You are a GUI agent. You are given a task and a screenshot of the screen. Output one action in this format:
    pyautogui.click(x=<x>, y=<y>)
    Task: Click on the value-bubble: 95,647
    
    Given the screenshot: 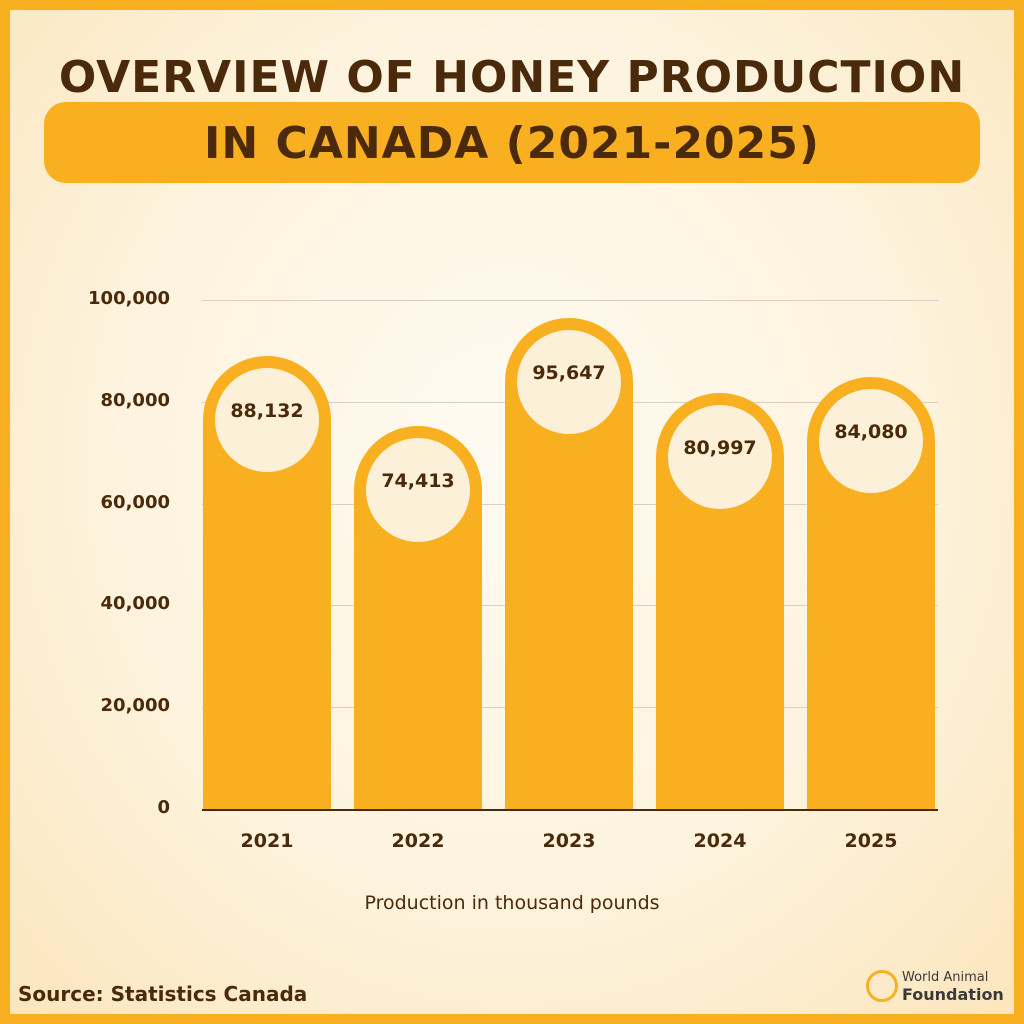 What is the action you would take?
    pyautogui.click(x=569, y=382)
    